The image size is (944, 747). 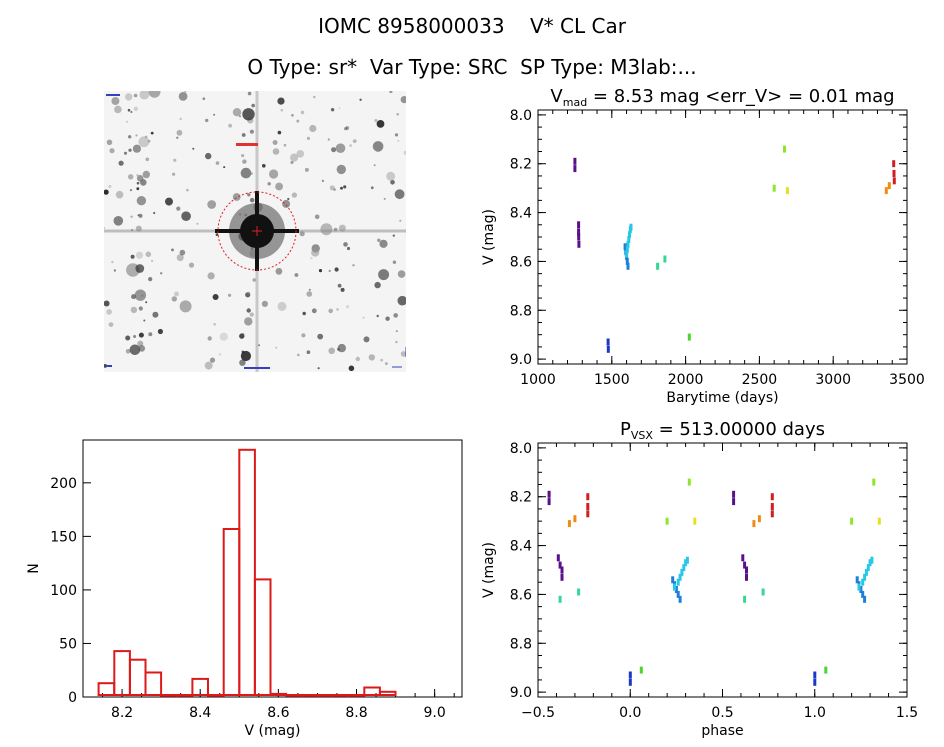 I want to click on object-label-mark, so click(x=247, y=144).